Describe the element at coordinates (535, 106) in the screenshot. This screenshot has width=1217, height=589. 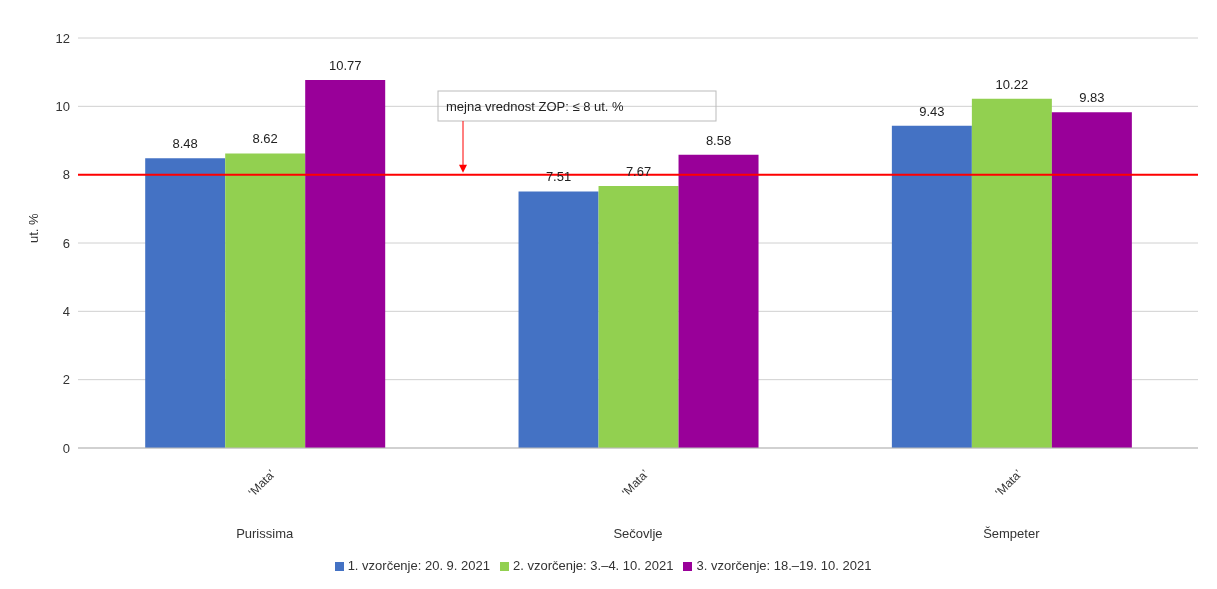
I see `ref-line-label: mejna vrednost ZOP: ≤ 8 ut. %` at that location.